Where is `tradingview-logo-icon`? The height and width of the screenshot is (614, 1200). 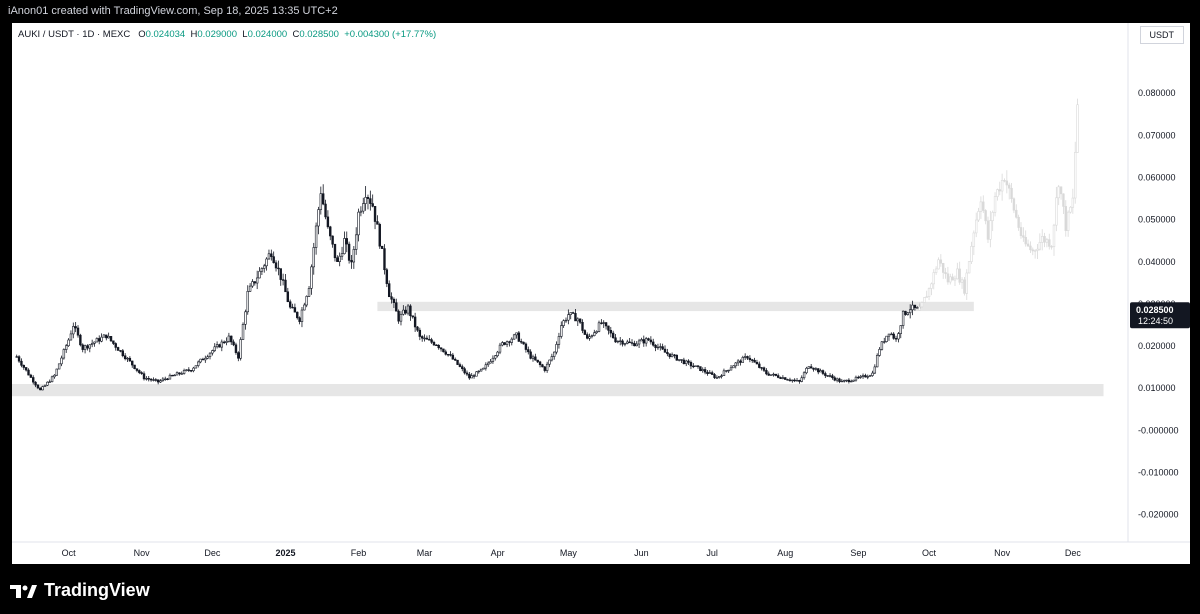 tradingview-logo-icon is located at coordinates (23, 591).